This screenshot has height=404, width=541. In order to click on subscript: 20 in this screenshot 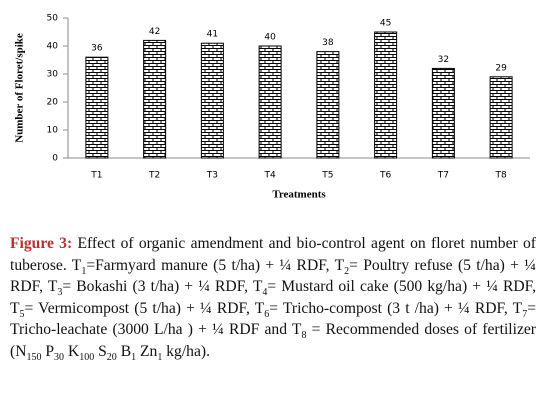, I will do `click(111, 358)`.